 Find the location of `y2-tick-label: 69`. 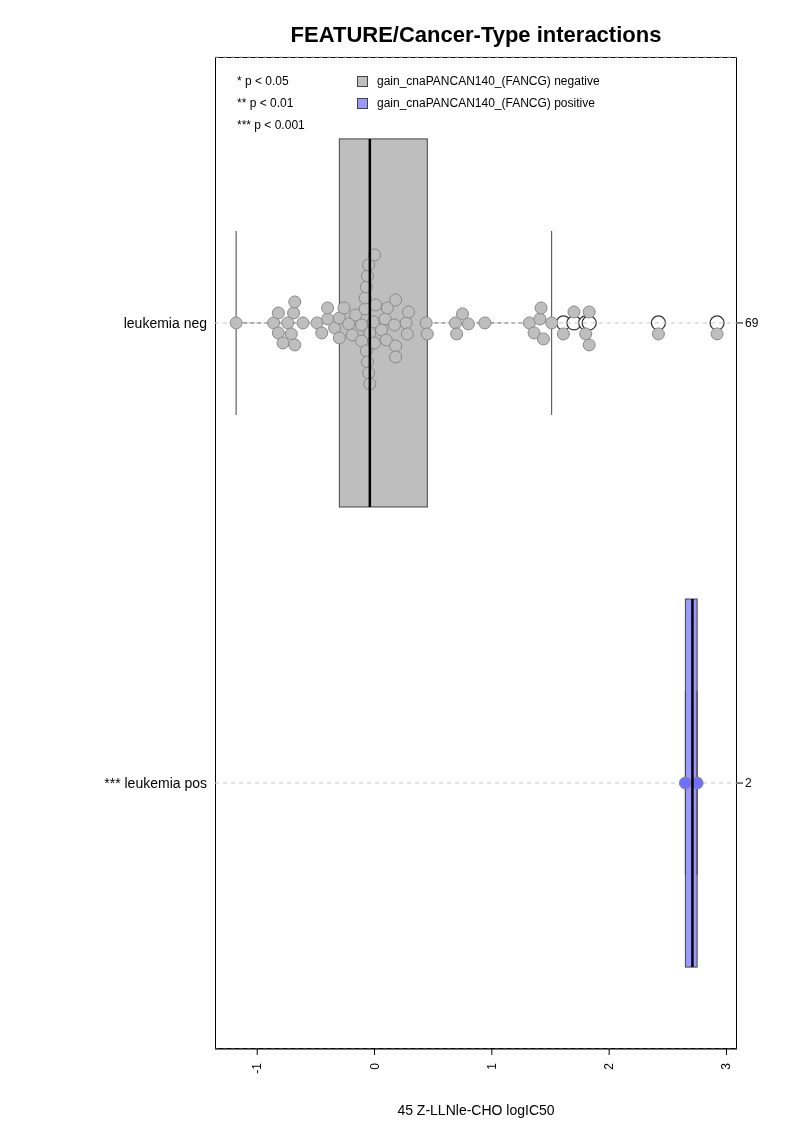

y2-tick-label: 69 is located at coordinates (752, 323).